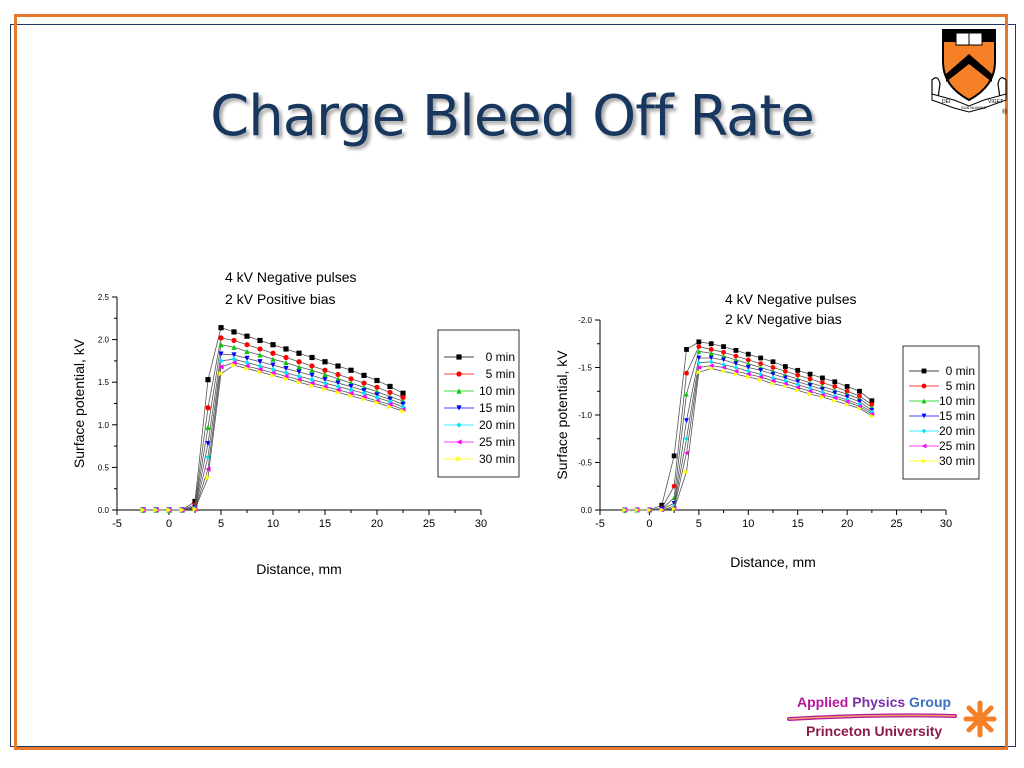  Describe the element at coordinates (1005, 112) in the screenshot. I see `registered-mark: ®` at that location.